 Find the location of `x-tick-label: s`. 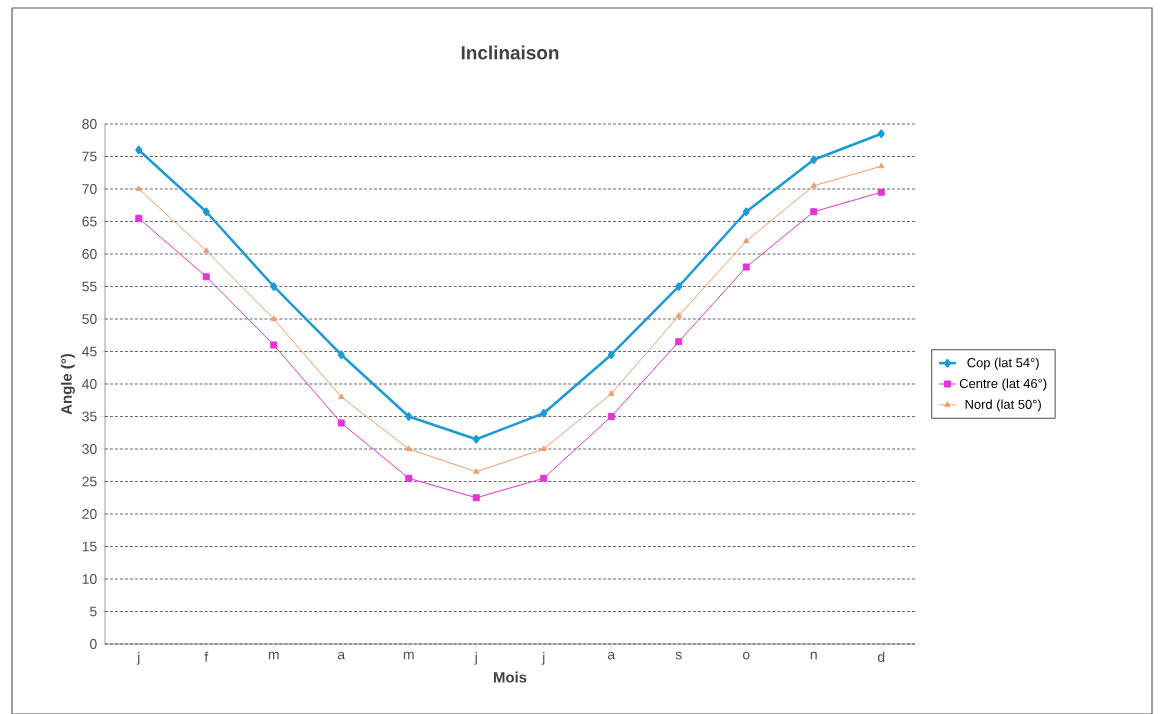

x-tick-label: s is located at coordinates (678, 655).